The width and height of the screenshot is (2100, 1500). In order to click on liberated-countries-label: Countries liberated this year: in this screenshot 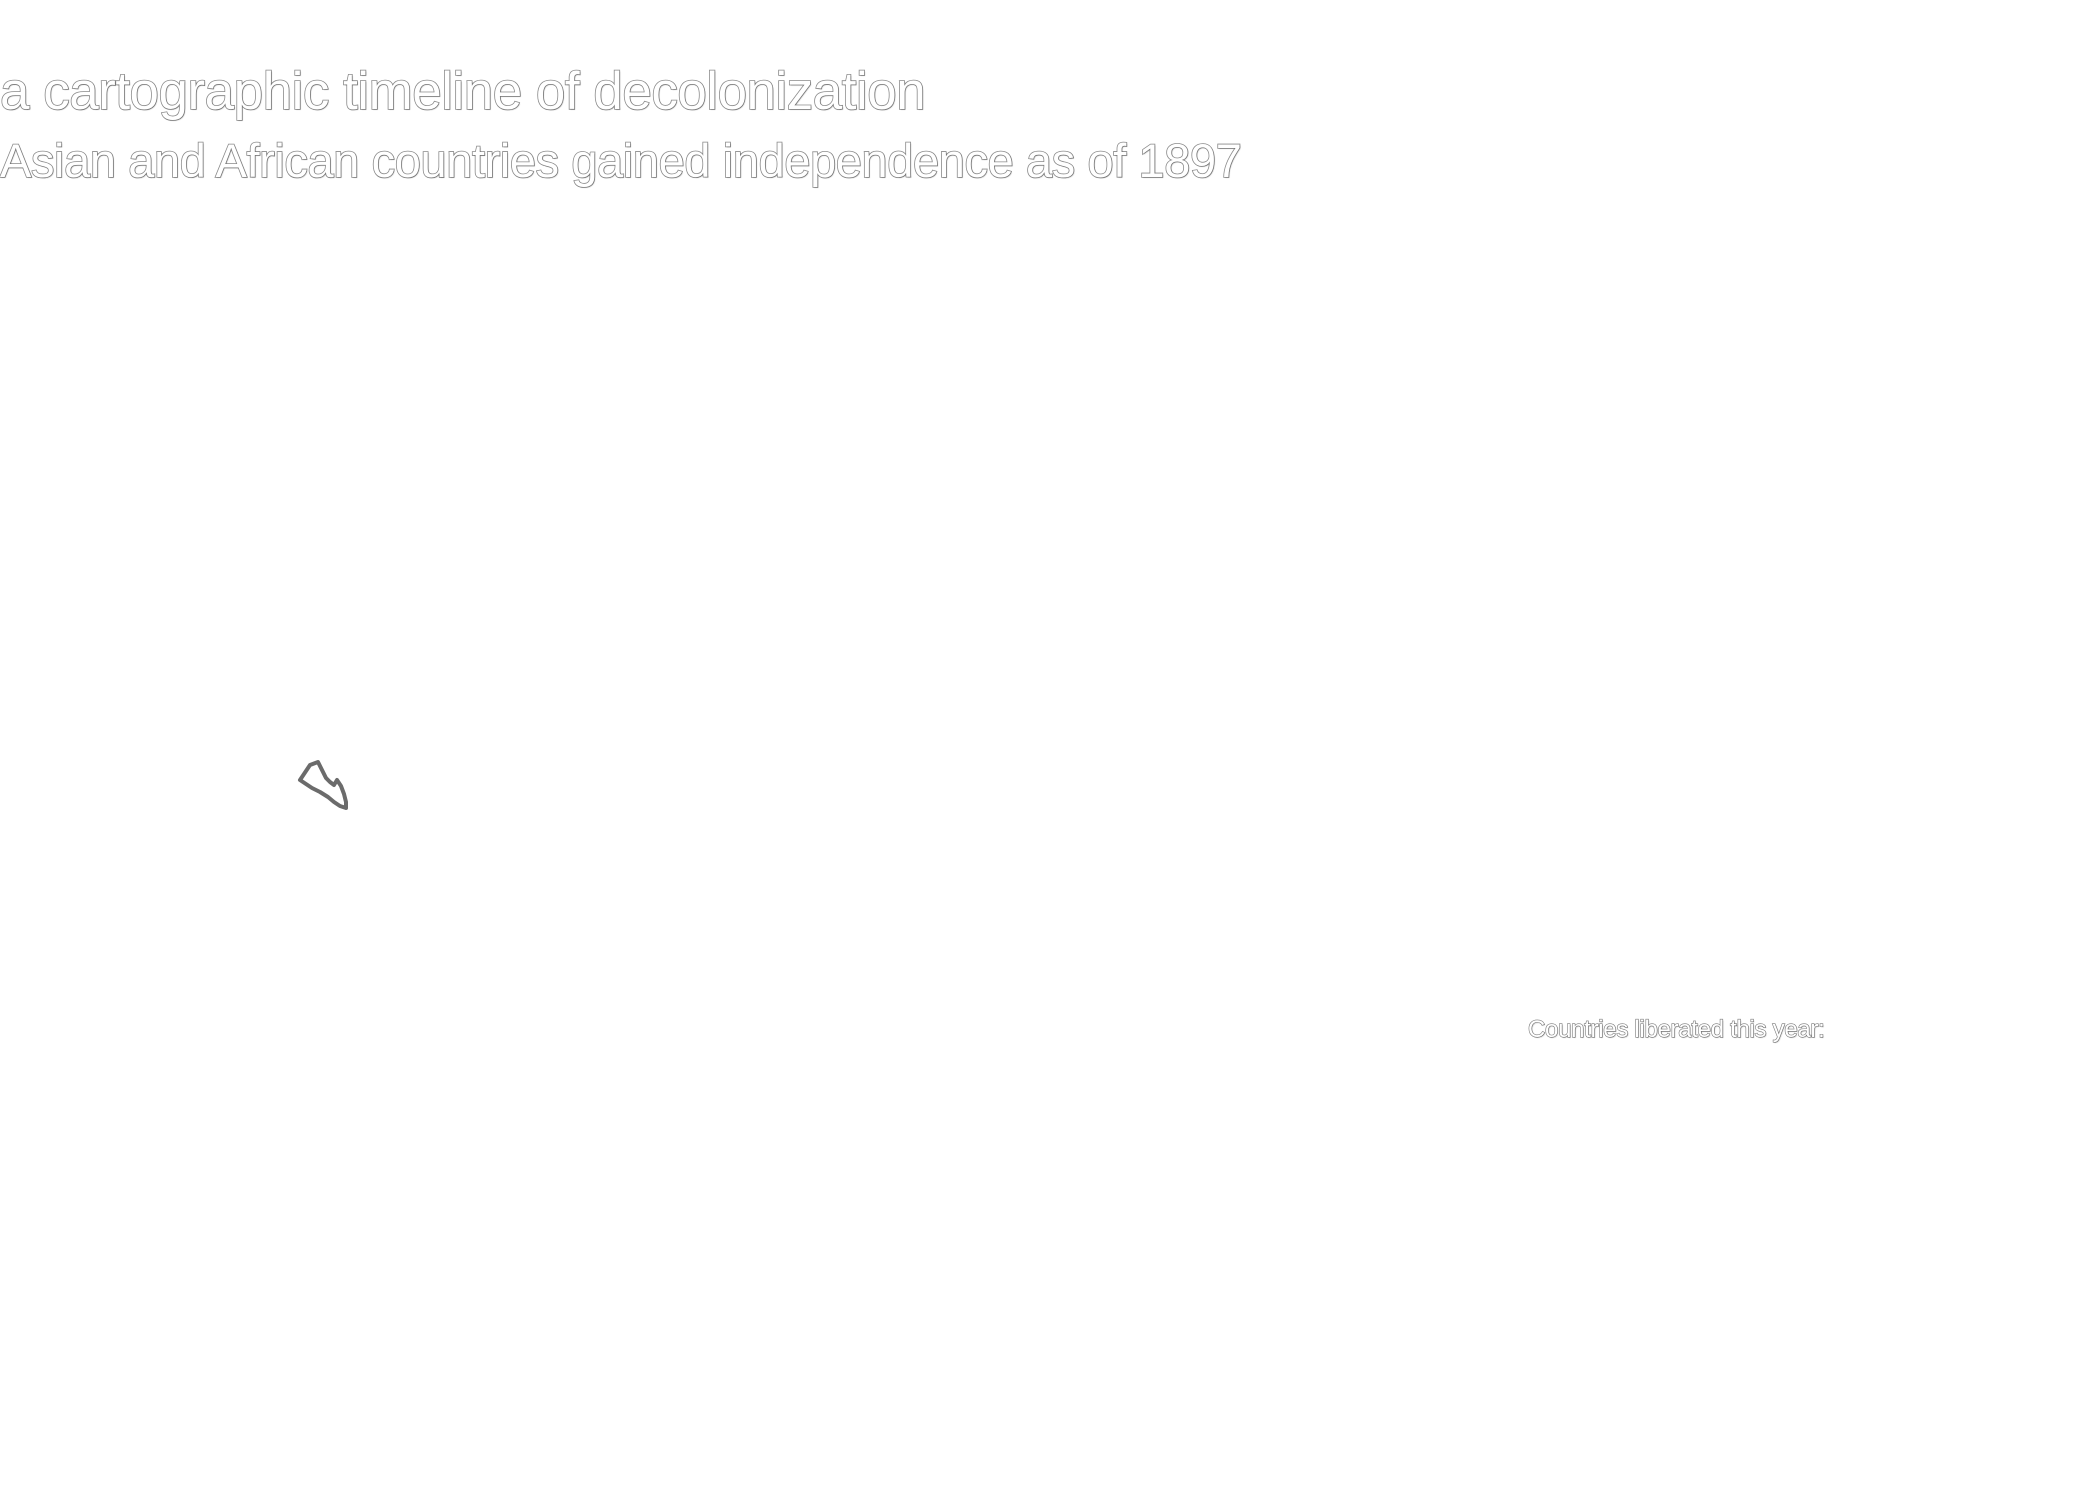, I will do `click(1676, 1029)`.